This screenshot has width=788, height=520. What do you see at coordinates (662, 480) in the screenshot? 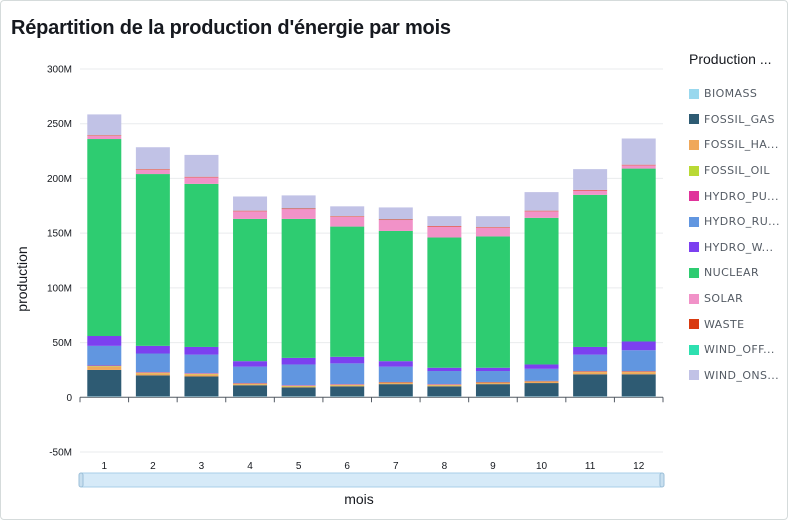
I see `scrollbar-right-handle` at bounding box center [662, 480].